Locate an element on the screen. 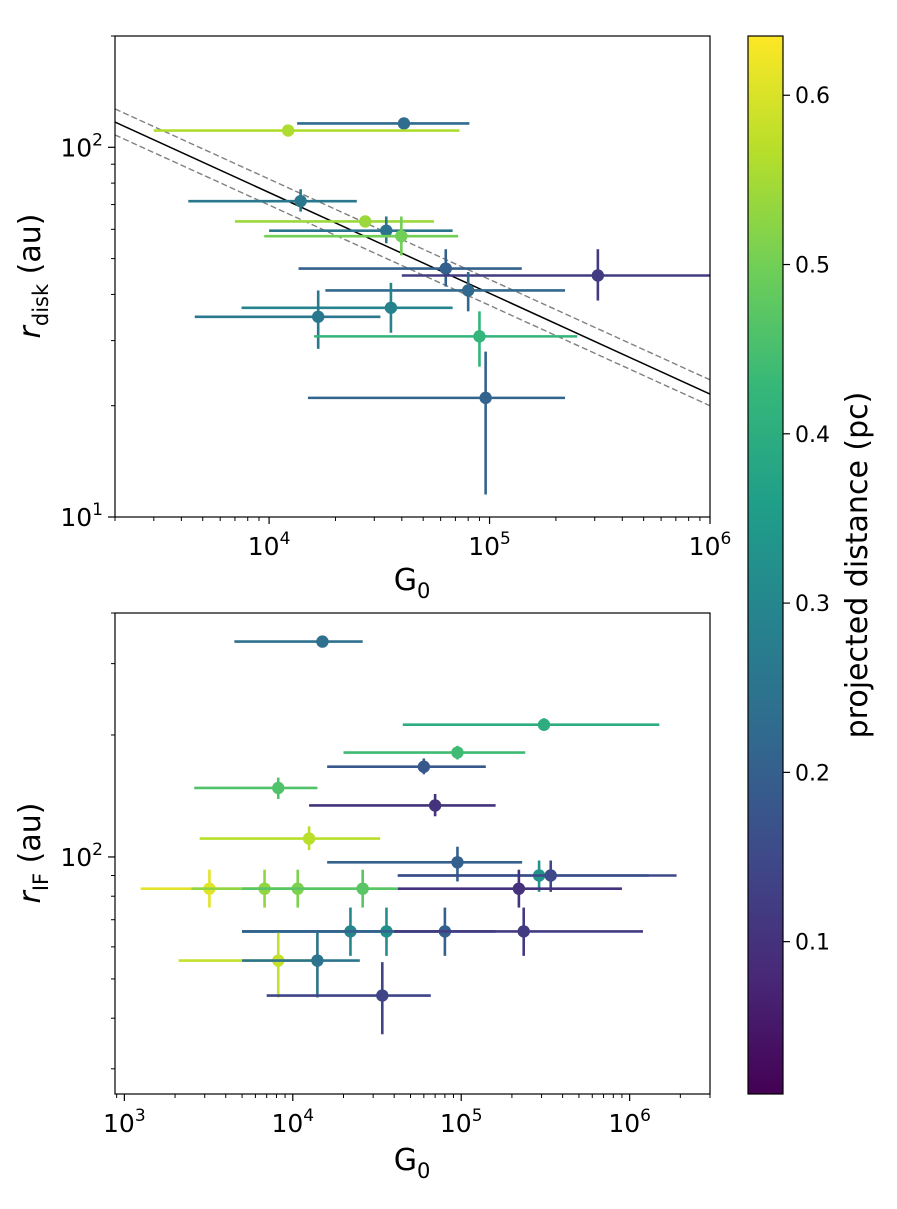 This screenshot has height=1209, width=897. top-x-tick-label: 10⁴ is located at coordinates (269, 545).